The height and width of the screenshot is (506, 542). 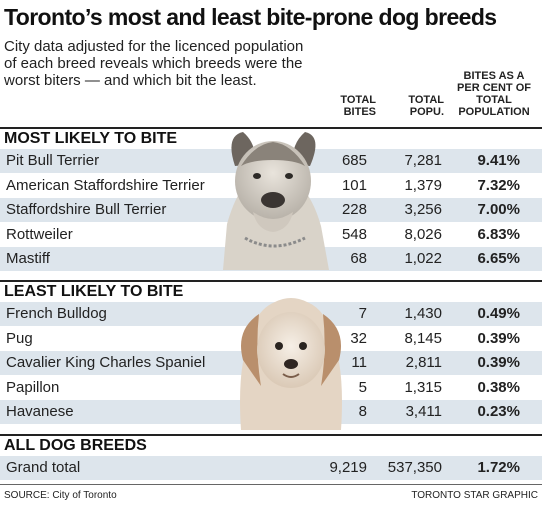 I want to click on table-row: Grand total 9,219 537,350 1.72%, so click(x=271, y=468).